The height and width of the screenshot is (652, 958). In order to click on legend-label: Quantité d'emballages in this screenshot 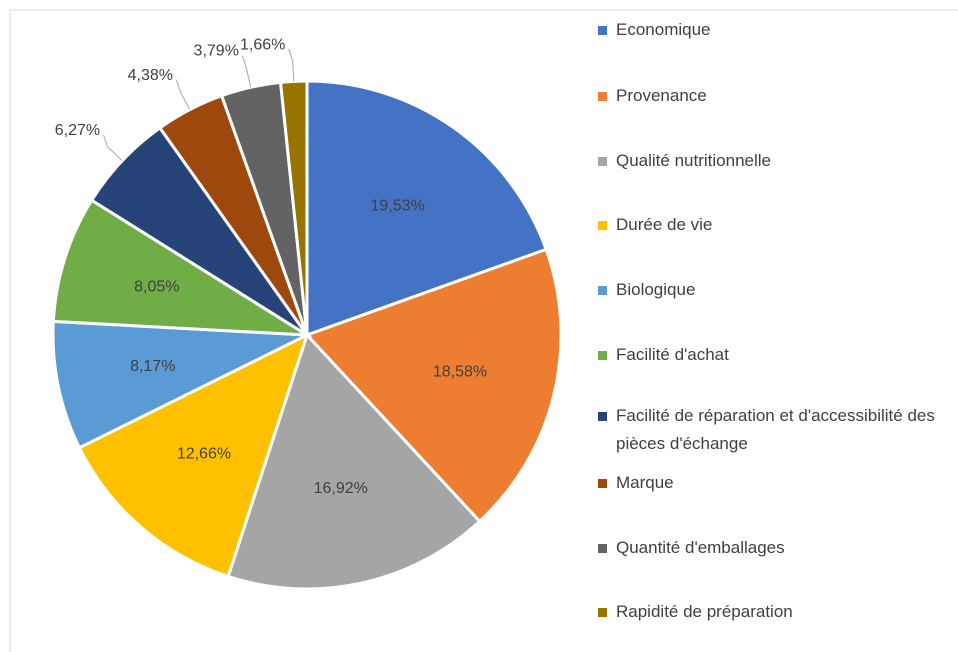, I will do `click(700, 547)`.